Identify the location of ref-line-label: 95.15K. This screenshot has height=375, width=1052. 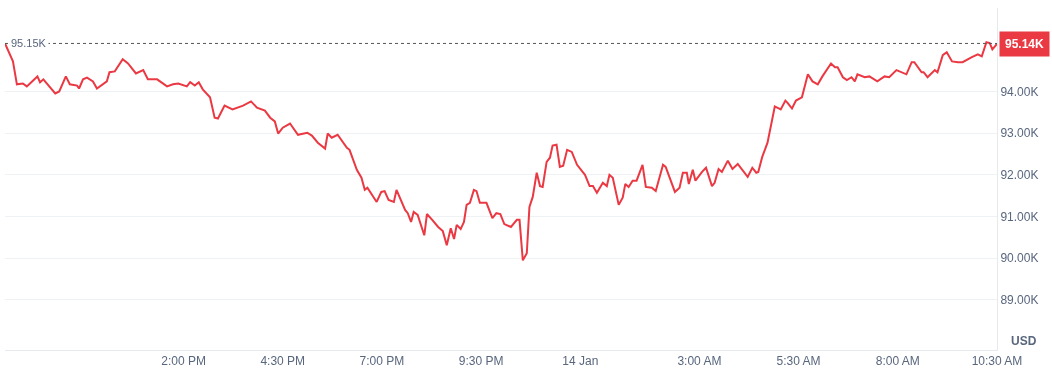
(29, 43).